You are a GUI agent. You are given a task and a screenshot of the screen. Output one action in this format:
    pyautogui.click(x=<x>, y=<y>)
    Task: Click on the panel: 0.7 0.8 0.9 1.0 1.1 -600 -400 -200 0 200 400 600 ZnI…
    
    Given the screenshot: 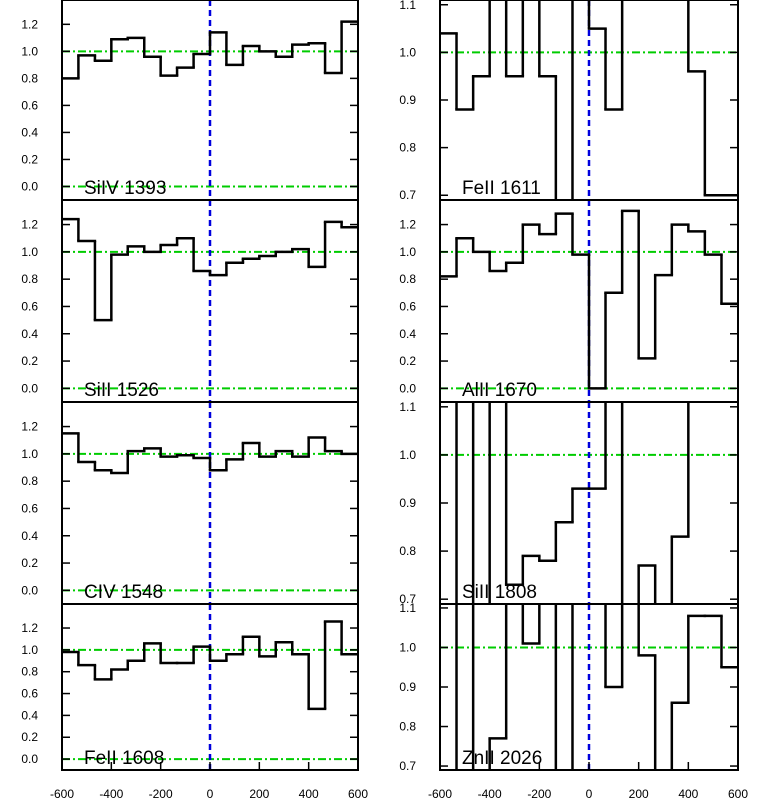 What is the action you would take?
    pyautogui.click(x=573, y=701)
    